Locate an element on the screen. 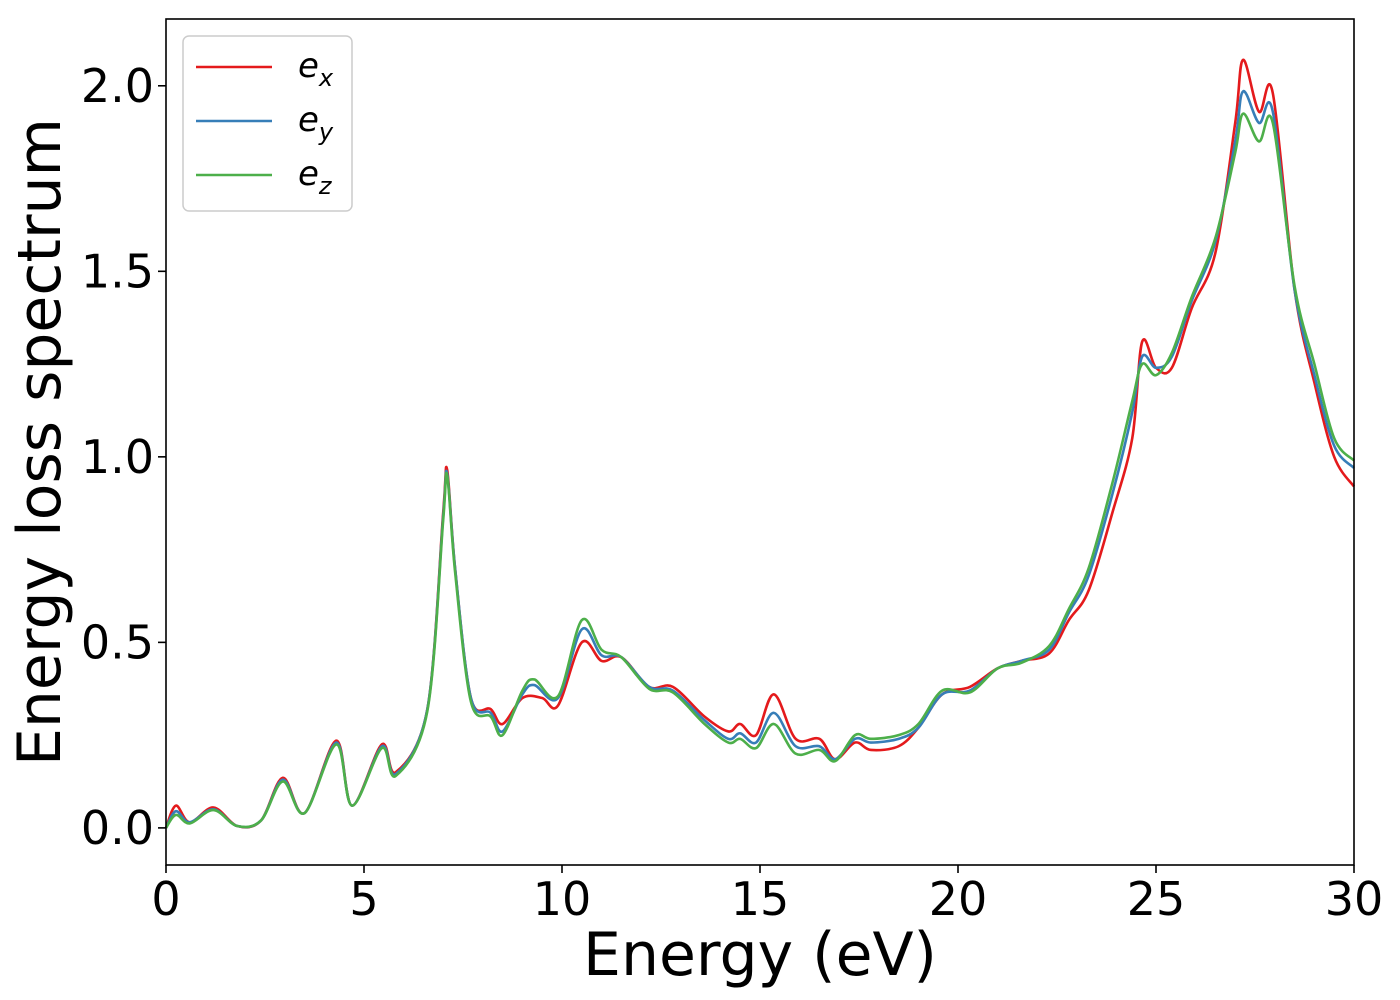  y-axis-label: Energy loss spectrum is located at coordinates (40, 442).